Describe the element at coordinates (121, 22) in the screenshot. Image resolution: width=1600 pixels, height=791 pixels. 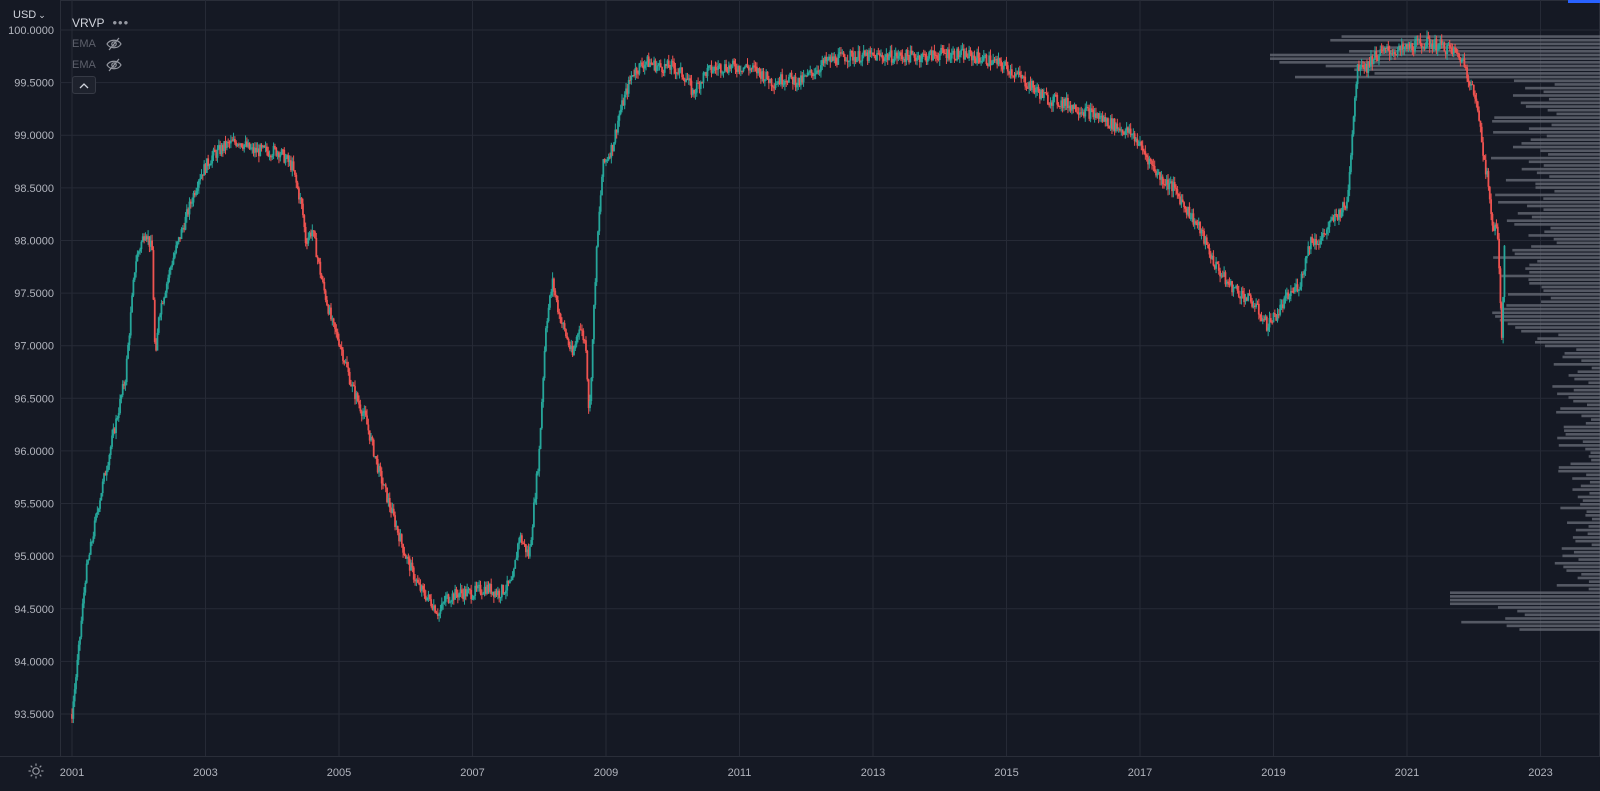
I see `more-dots-icon: •••` at that location.